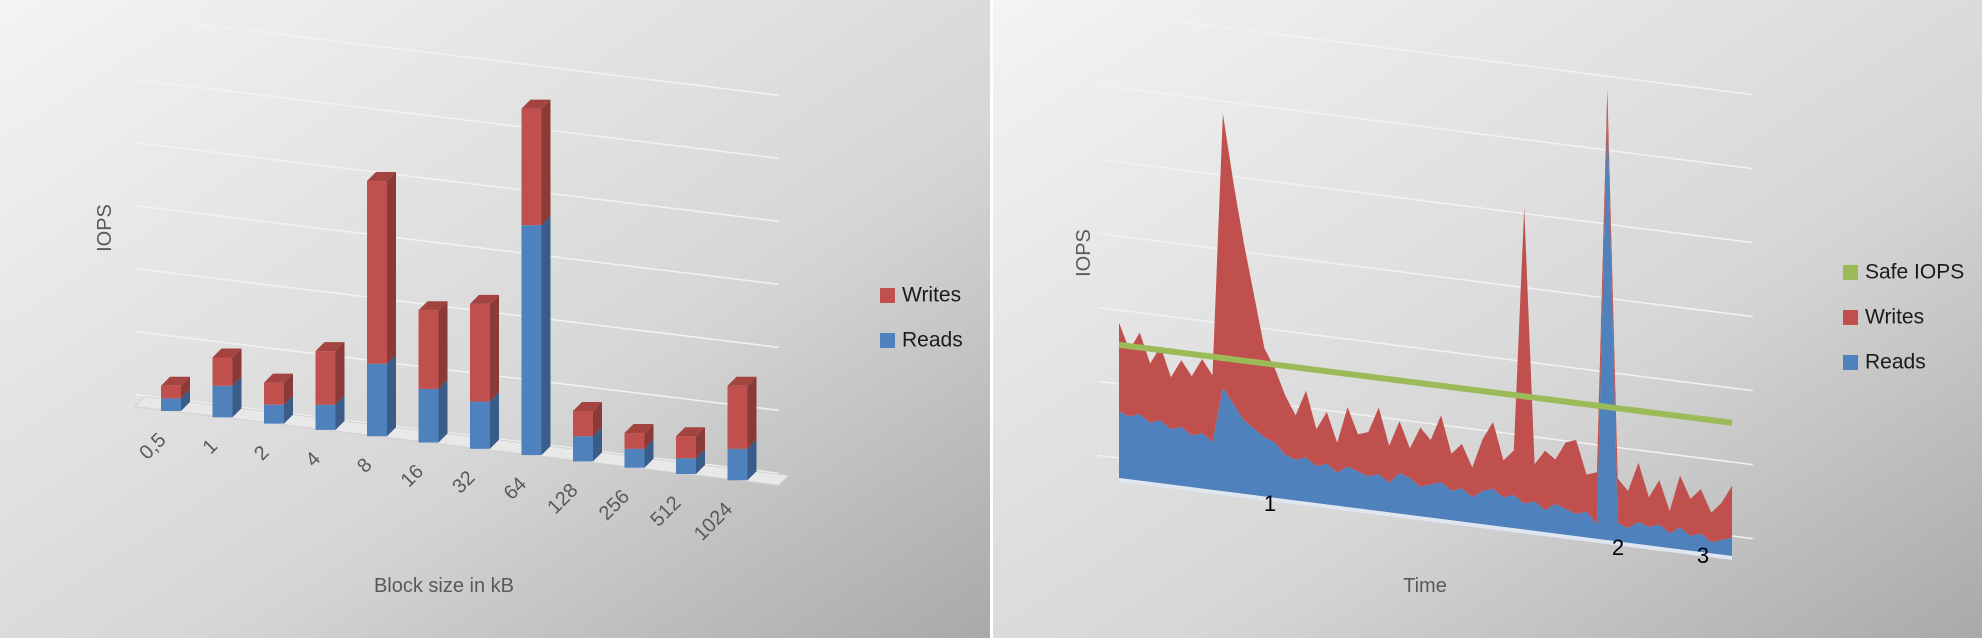 This screenshot has width=1982, height=638. Describe the element at coordinates (1618, 547) in the screenshot. I see `annotation: 2` at that location.